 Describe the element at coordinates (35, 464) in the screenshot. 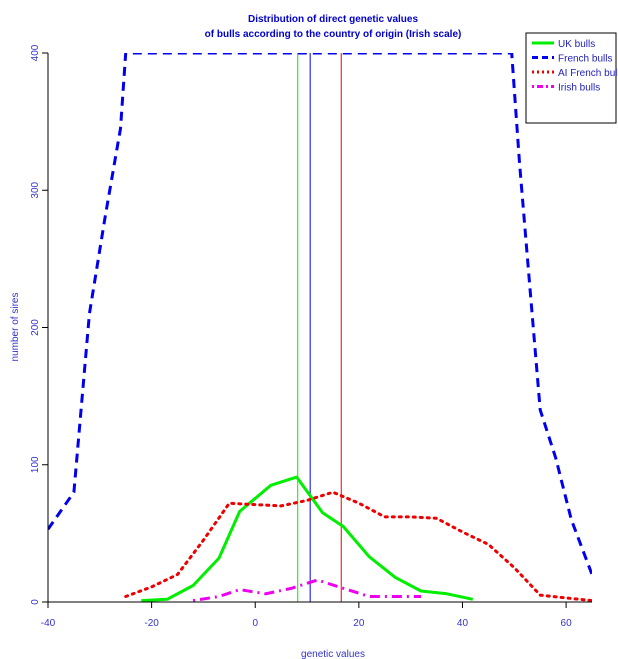

I see `y-tick-label: 100` at that location.